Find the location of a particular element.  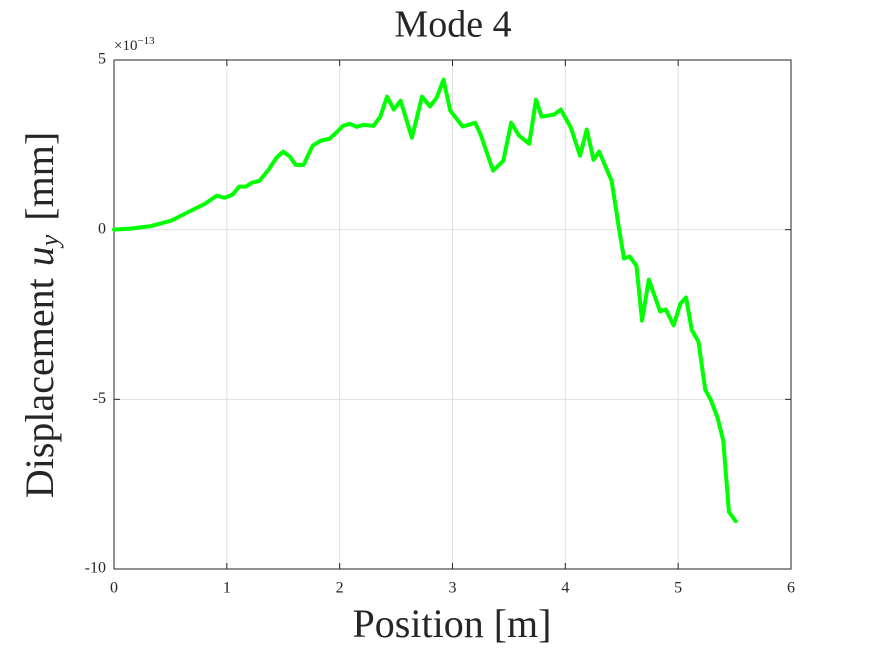

y-tick-label: 0 is located at coordinates (102, 228).